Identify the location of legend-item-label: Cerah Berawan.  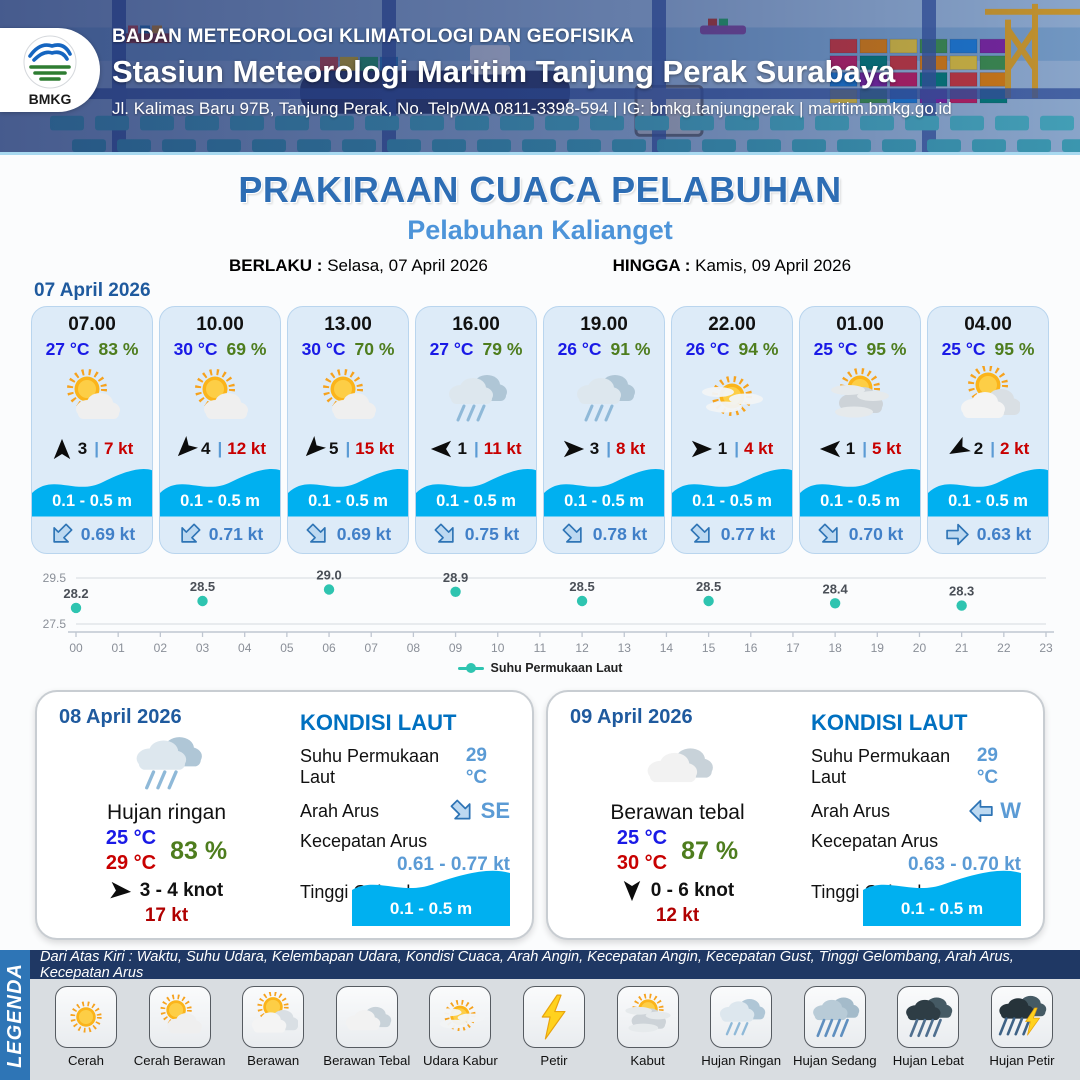
(179, 1060).